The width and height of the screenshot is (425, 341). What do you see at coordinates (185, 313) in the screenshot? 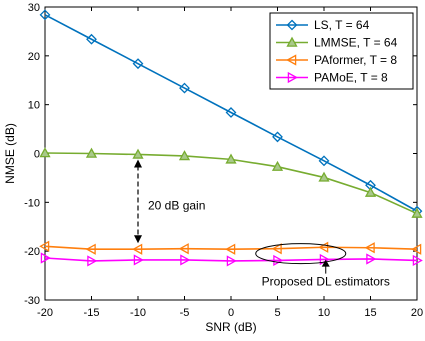
I see `x-tick-label: -5` at bounding box center [185, 313].